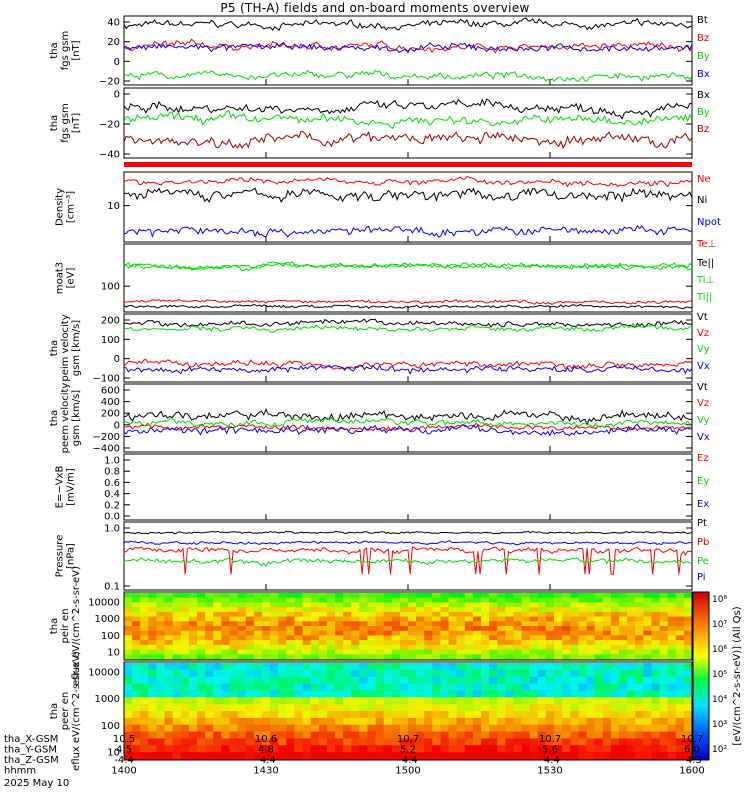 Image resolution: width=750 pixels, height=800 pixels. What do you see at coordinates (703, 38) in the screenshot?
I see `legend-label: Bz` at bounding box center [703, 38].